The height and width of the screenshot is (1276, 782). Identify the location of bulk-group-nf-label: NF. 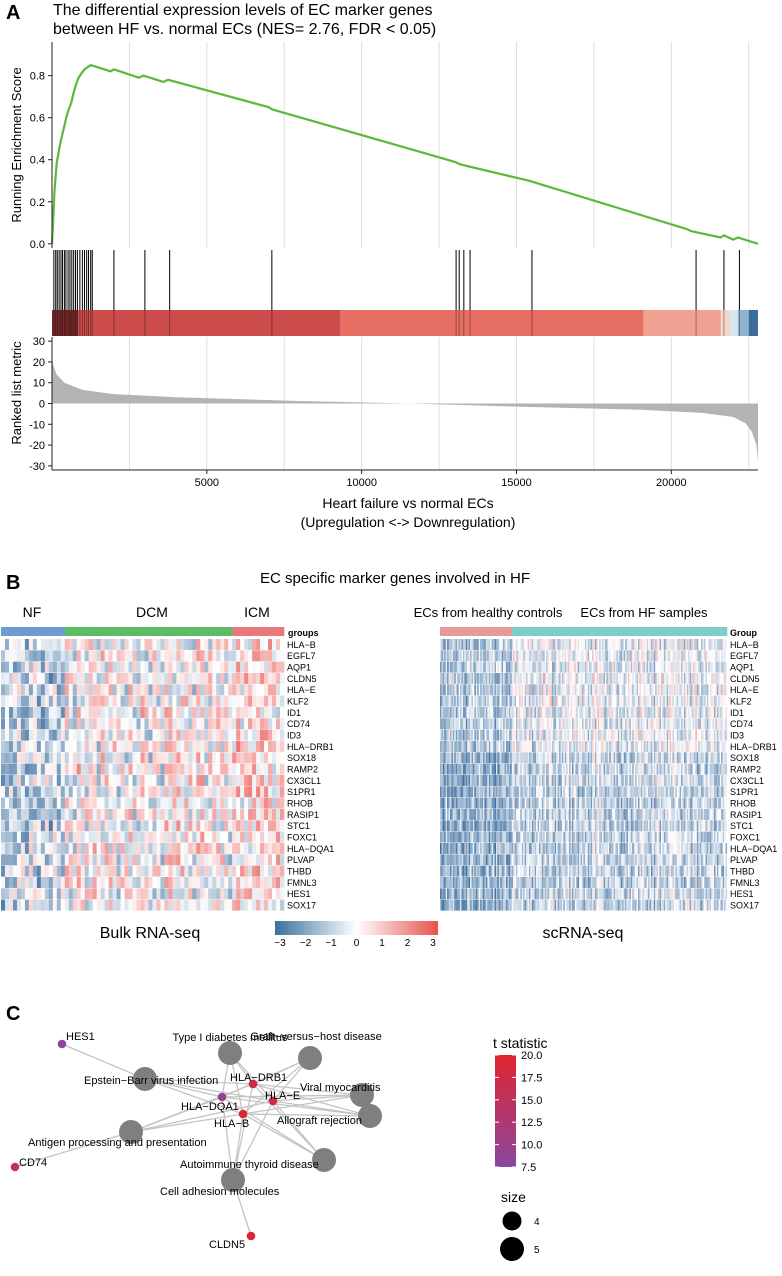
(32, 612).